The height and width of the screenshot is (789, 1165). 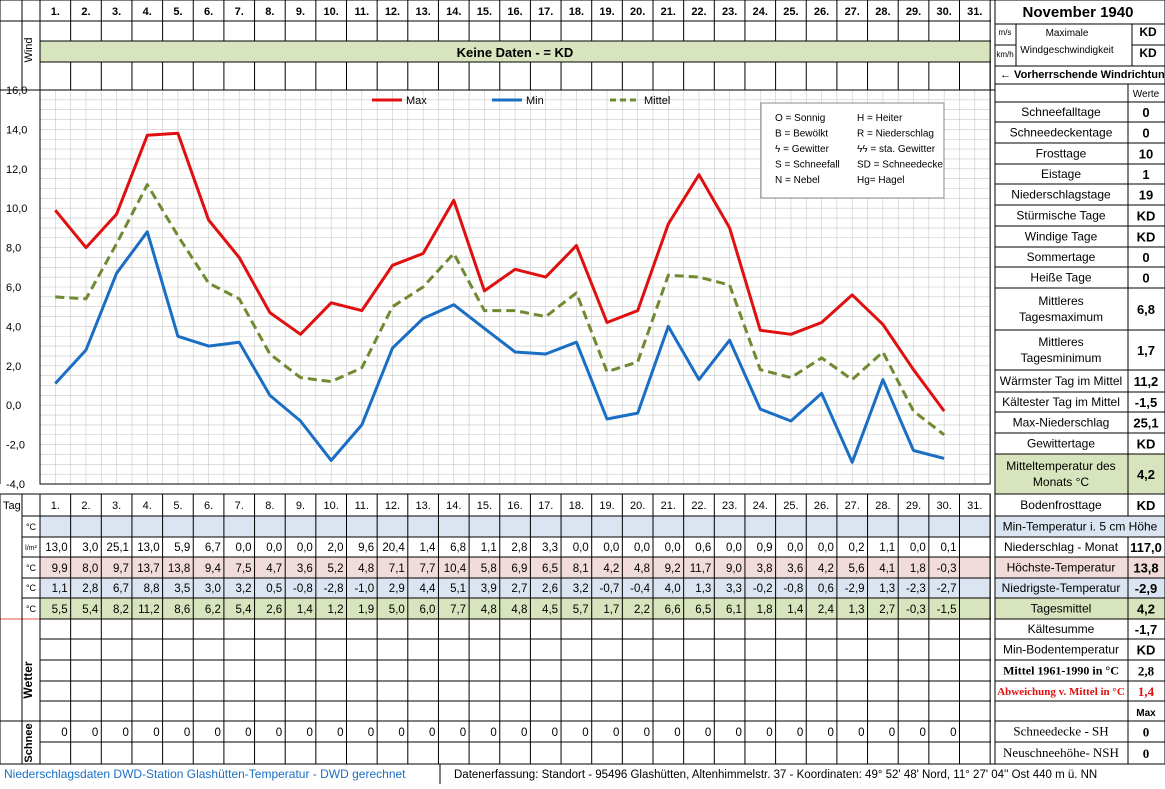 I want to click on cell-max: 4,2, so click(x=611, y=569).